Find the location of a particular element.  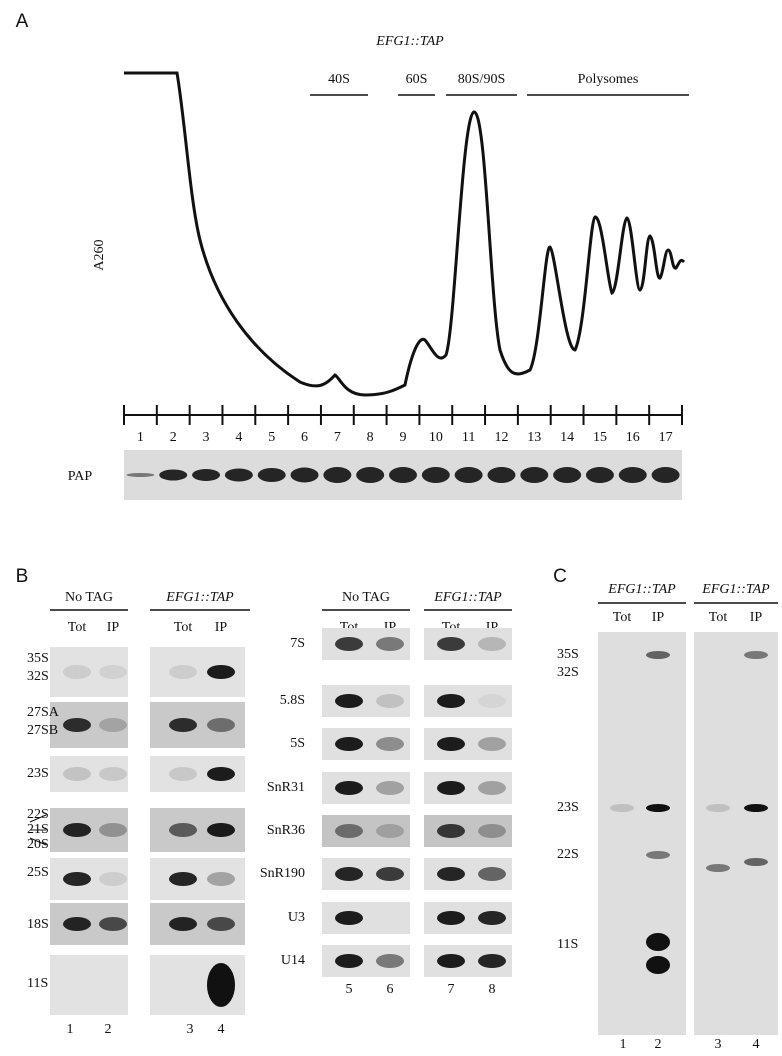

strain-title: EFG1::TAP is located at coordinates (409, 41).